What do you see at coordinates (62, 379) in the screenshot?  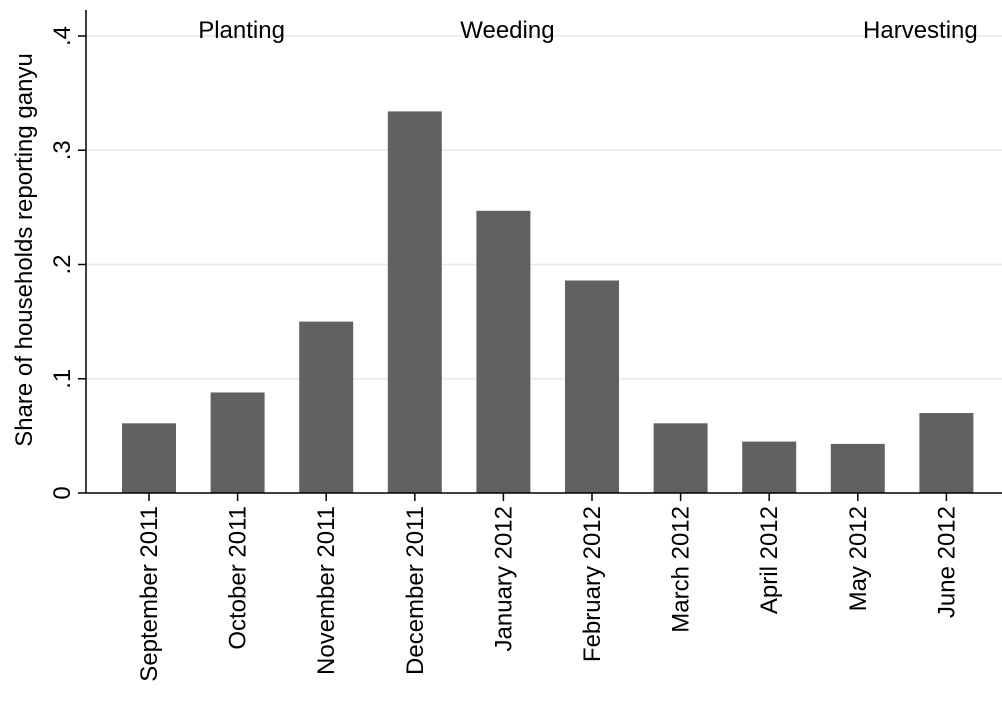 I see `y-tick-label: .1` at bounding box center [62, 379].